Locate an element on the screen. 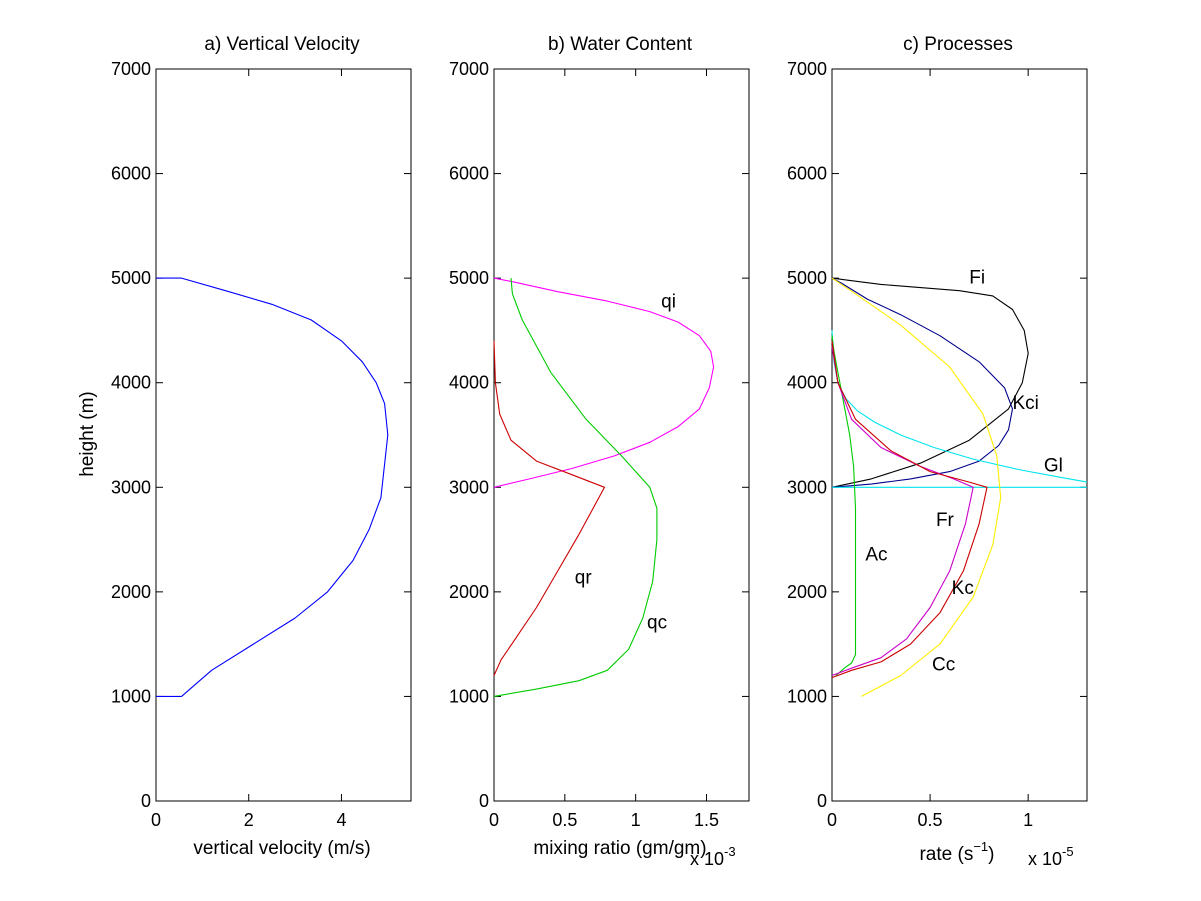  panel-c-series-kc is located at coordinates (909, 509).